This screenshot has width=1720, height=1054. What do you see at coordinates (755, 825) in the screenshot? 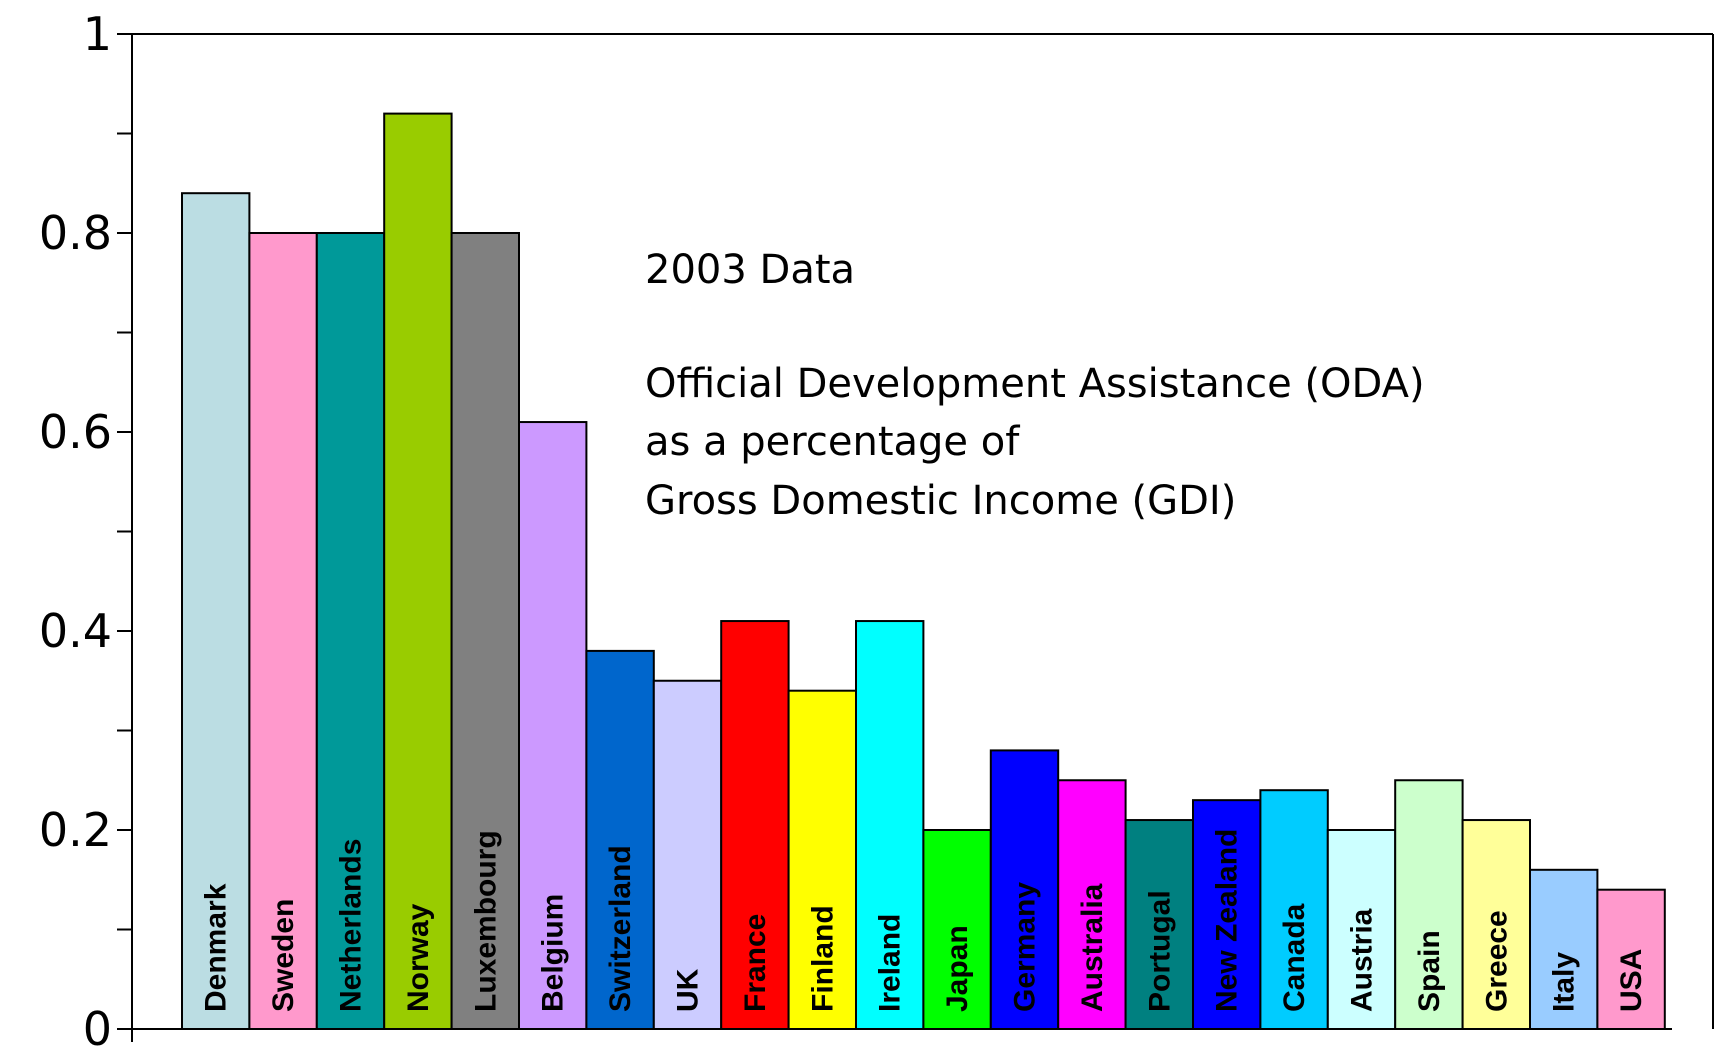
I see `bar-france` at bounding box center [755, 825].